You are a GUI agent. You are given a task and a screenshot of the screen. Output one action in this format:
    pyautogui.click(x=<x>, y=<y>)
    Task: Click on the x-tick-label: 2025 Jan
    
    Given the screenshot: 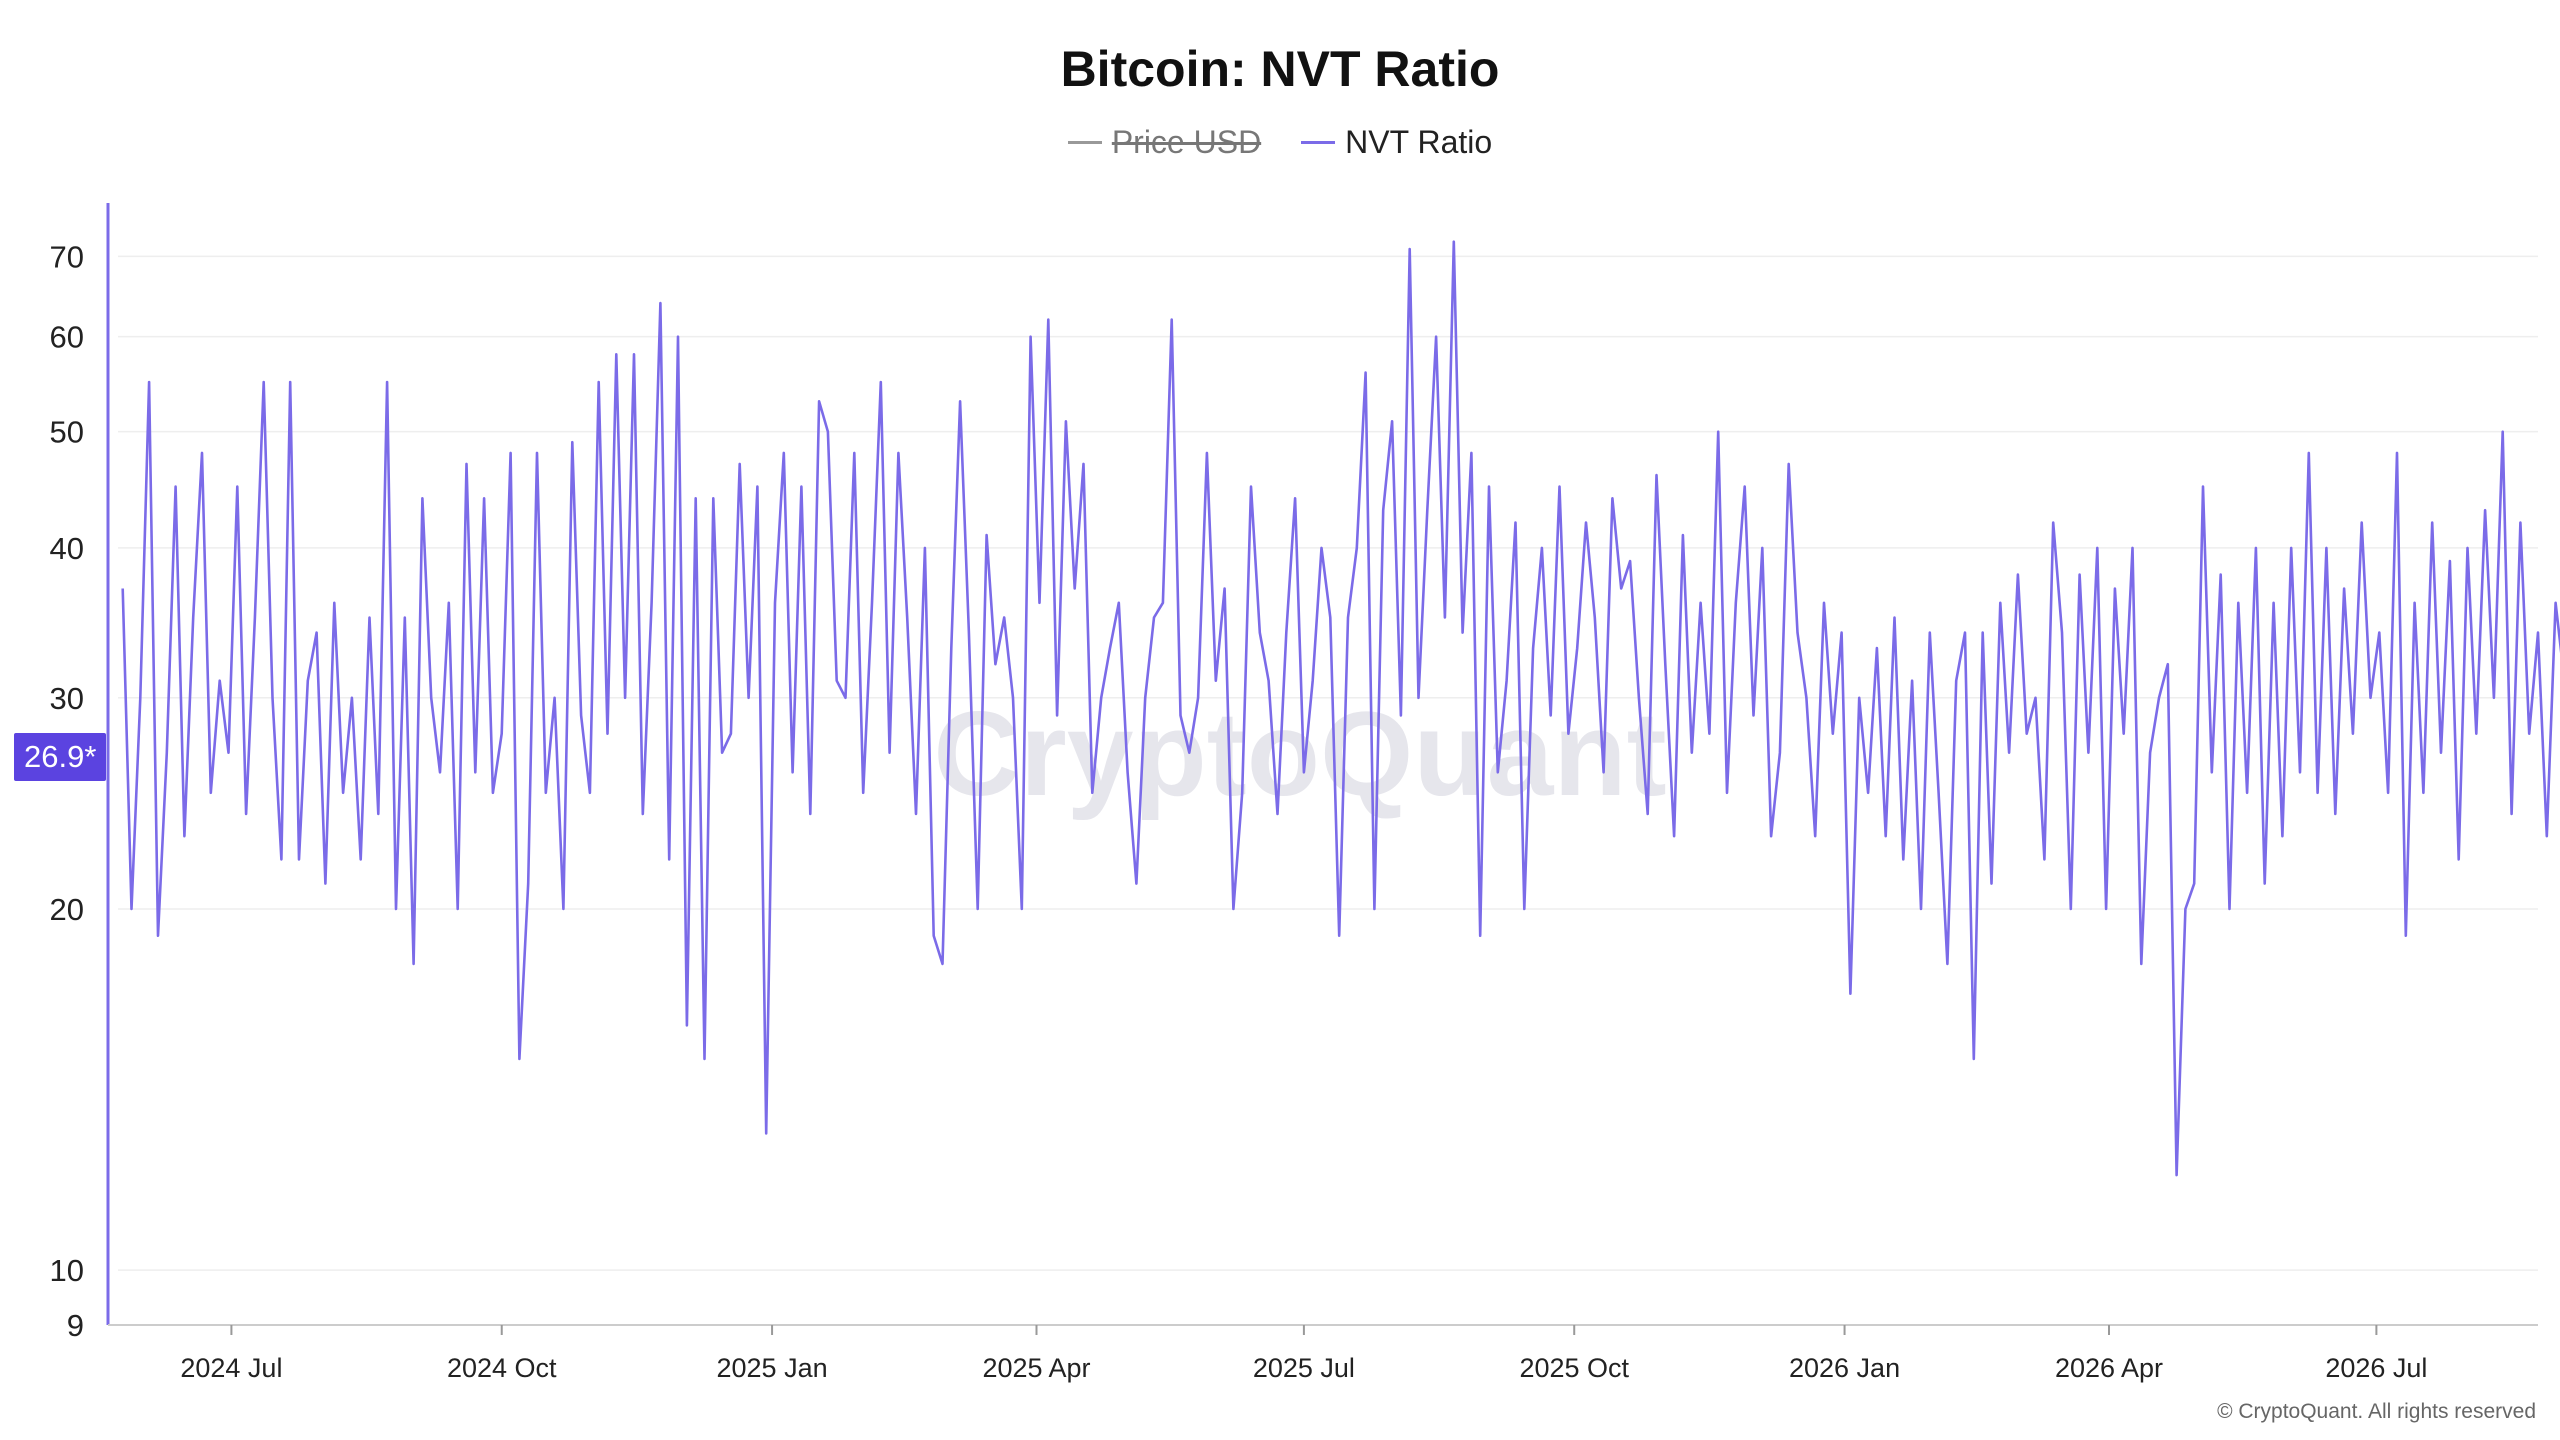 What is the action you would take?
    pyautogui.click(x=772, y=1368)
    